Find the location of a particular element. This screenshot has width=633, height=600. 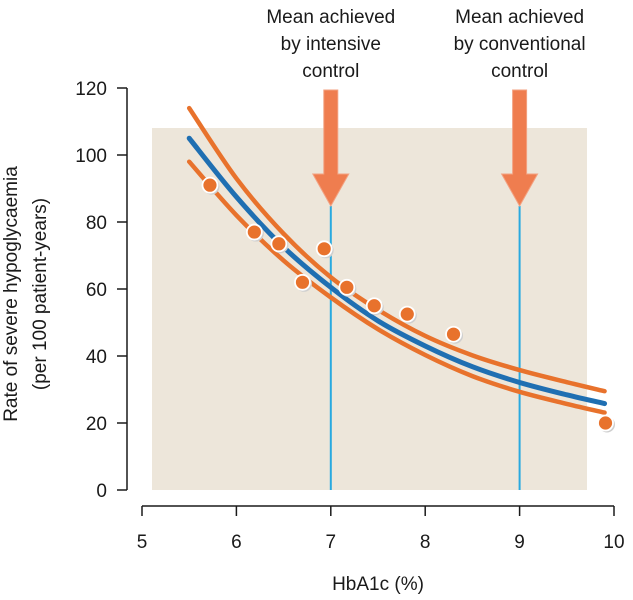

x-tick-label-2: 7 is located at coordinates (331, 542).